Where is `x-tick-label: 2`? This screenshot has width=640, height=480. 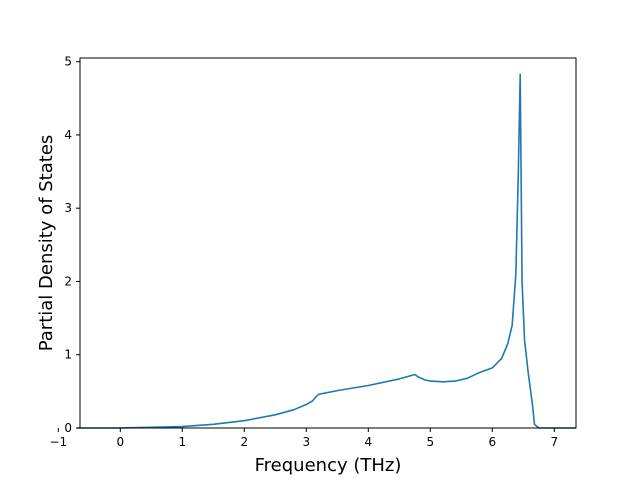 x-tick-label: 2 is located at coordinates (244, 442).